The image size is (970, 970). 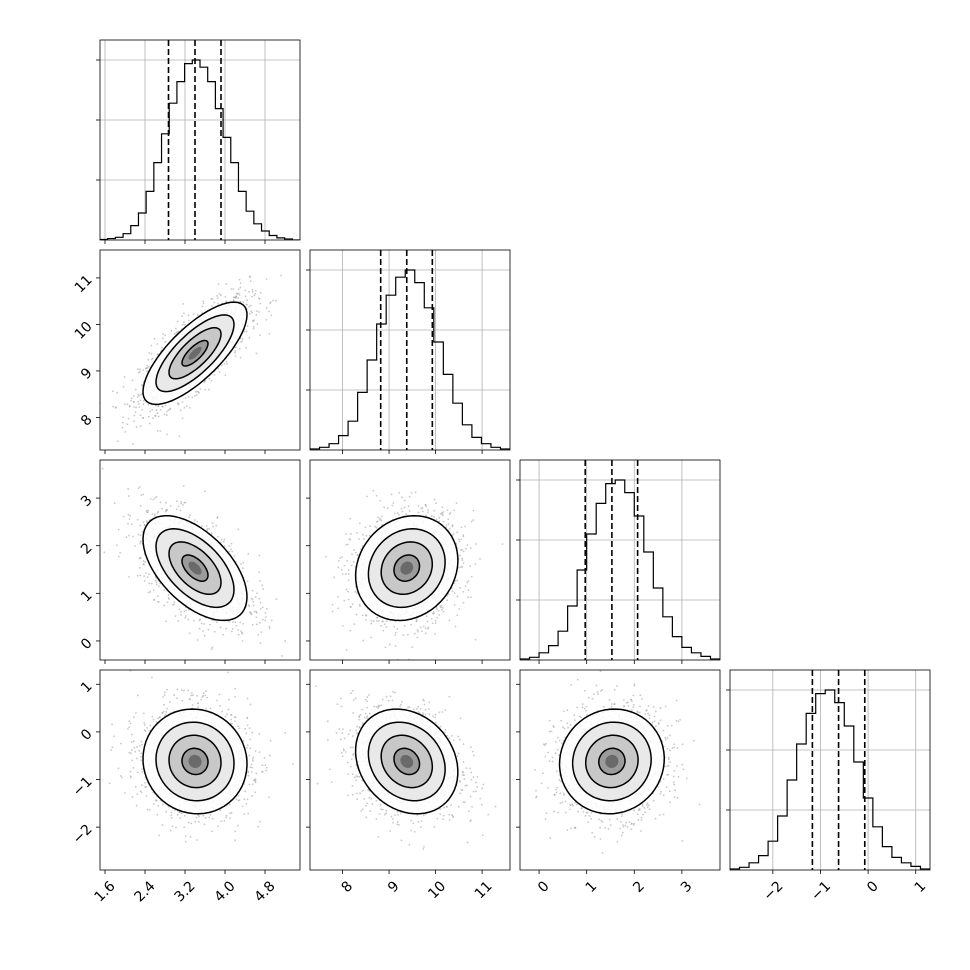 I want to click on panel-content, so click(x=414, y=574).